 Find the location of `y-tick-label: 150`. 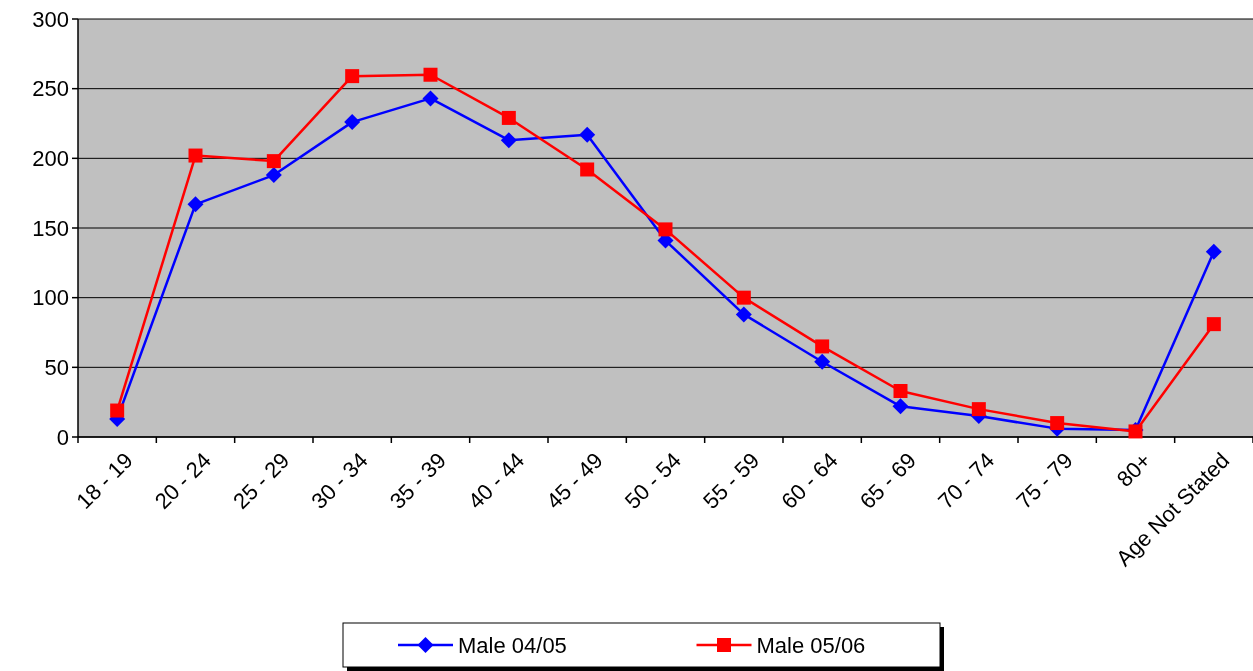

y-tick-label: 150 is located at coordinates (50, 228).